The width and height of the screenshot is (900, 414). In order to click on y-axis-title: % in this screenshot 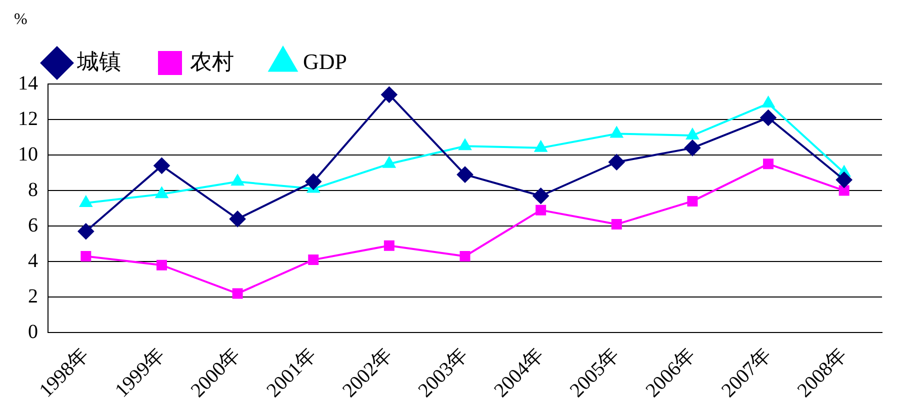, I will do `click(21, 19)`.